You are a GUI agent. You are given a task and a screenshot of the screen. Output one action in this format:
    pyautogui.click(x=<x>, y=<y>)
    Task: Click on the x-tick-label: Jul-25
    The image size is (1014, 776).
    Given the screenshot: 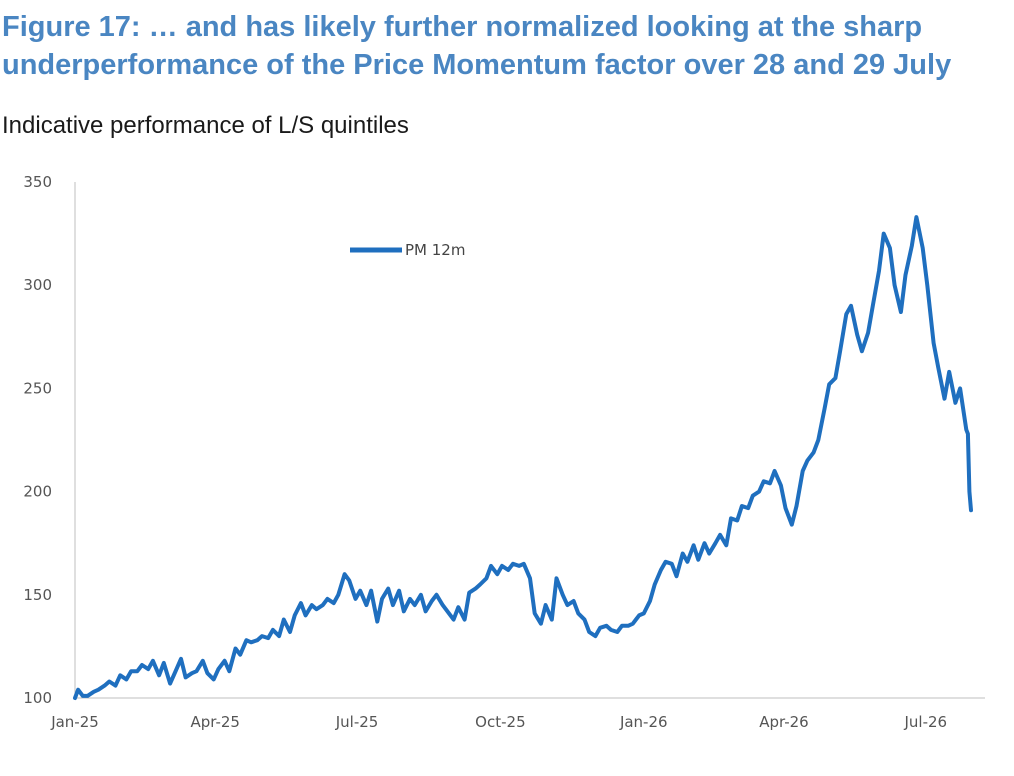 What is the action you would take?
    pyautogui.click(x=357, y=722)
    